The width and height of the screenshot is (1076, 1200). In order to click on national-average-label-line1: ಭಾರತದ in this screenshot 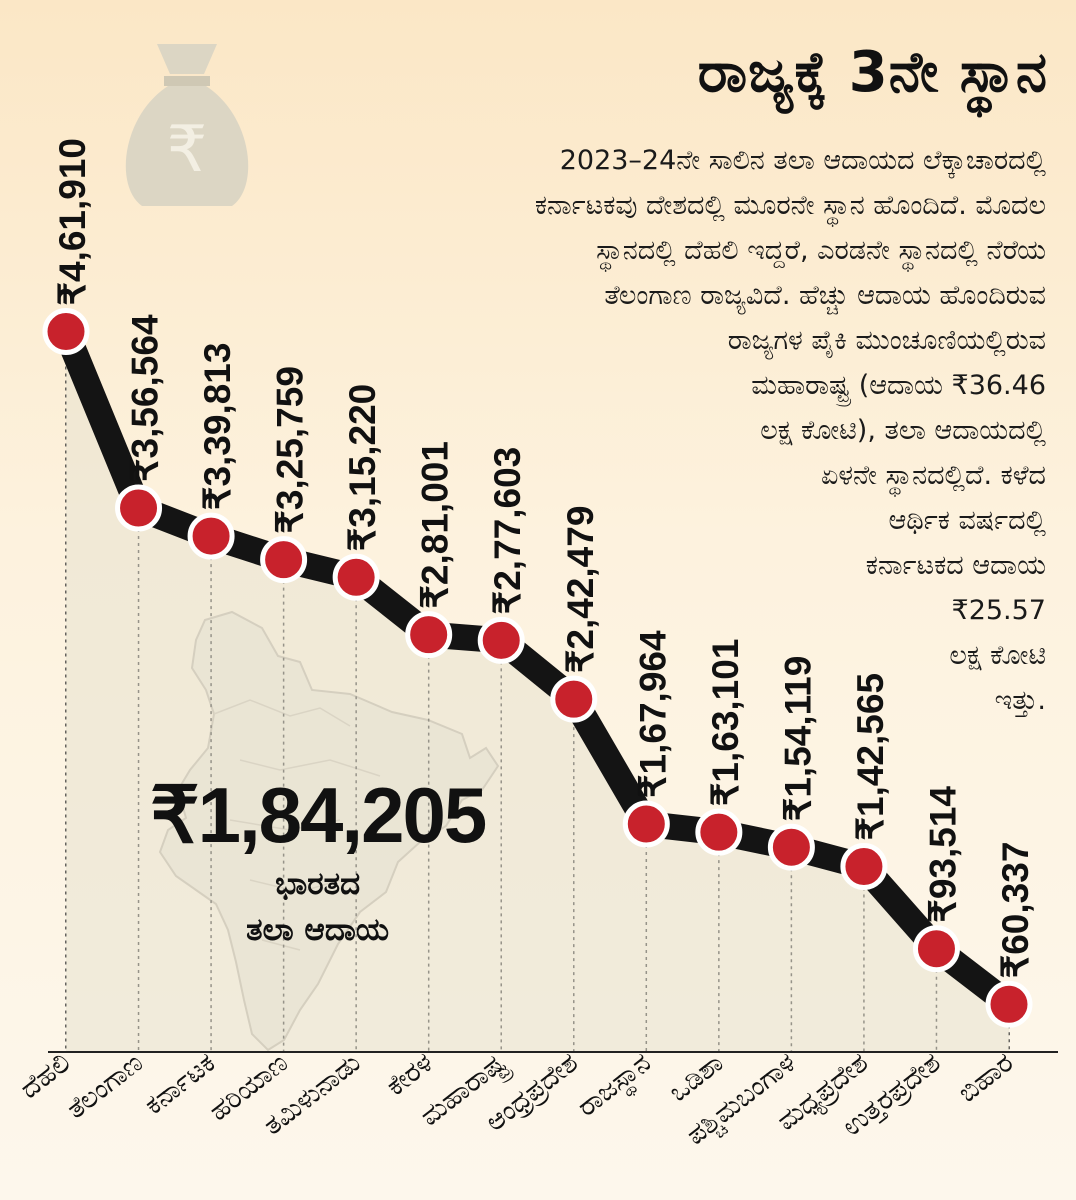, I will do `click(318, 884)`.